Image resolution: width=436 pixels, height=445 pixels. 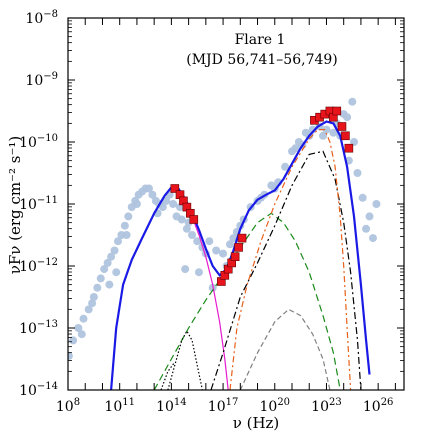 I want to click on x-tick-label: 1023, so click(x=326, y=406).